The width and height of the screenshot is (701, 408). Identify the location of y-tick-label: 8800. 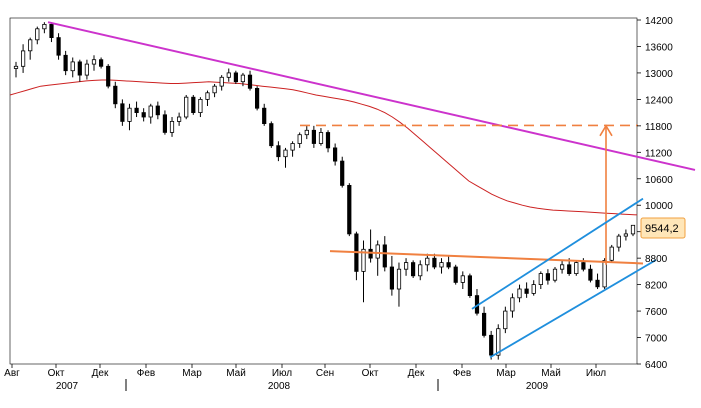
(656, 259).